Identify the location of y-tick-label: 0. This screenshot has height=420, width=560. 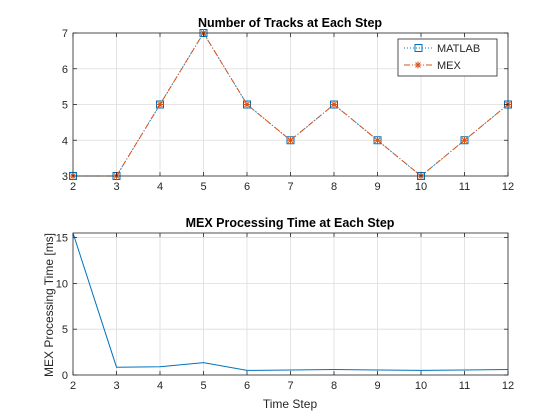
(65, 376).